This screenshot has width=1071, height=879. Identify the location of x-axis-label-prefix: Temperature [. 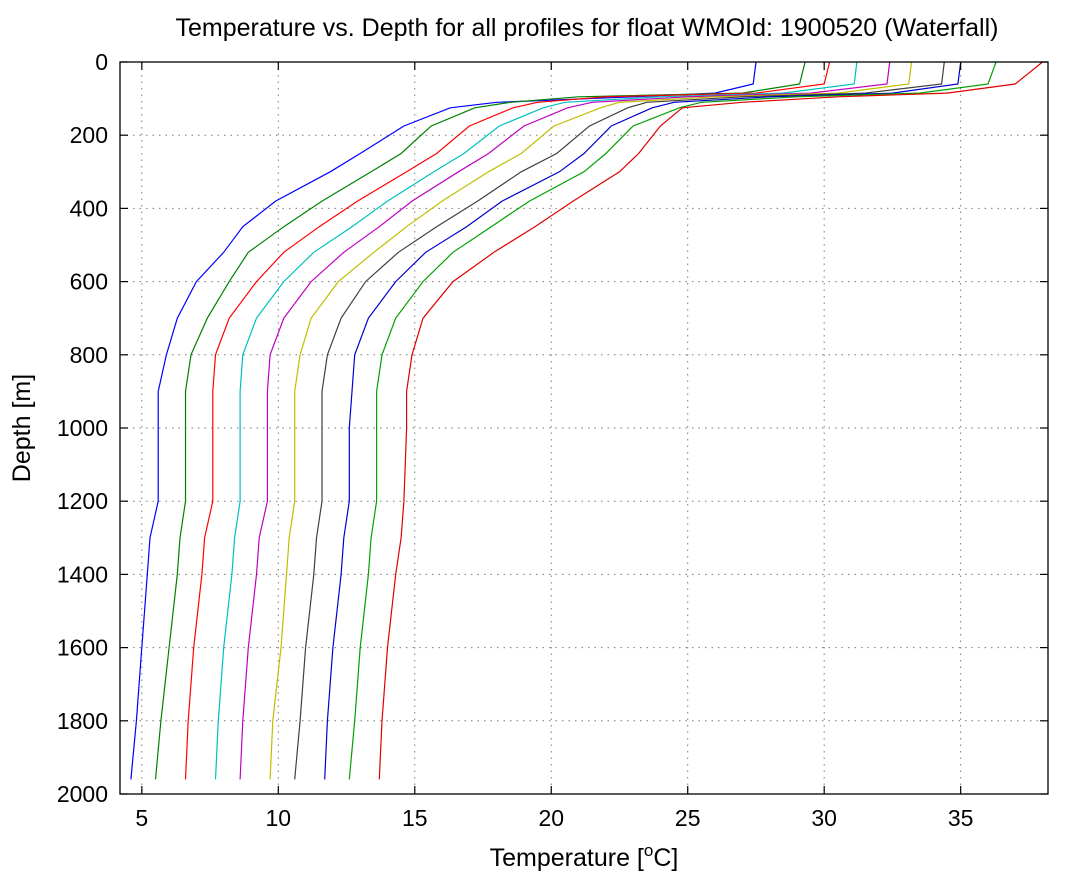
(567, 858).